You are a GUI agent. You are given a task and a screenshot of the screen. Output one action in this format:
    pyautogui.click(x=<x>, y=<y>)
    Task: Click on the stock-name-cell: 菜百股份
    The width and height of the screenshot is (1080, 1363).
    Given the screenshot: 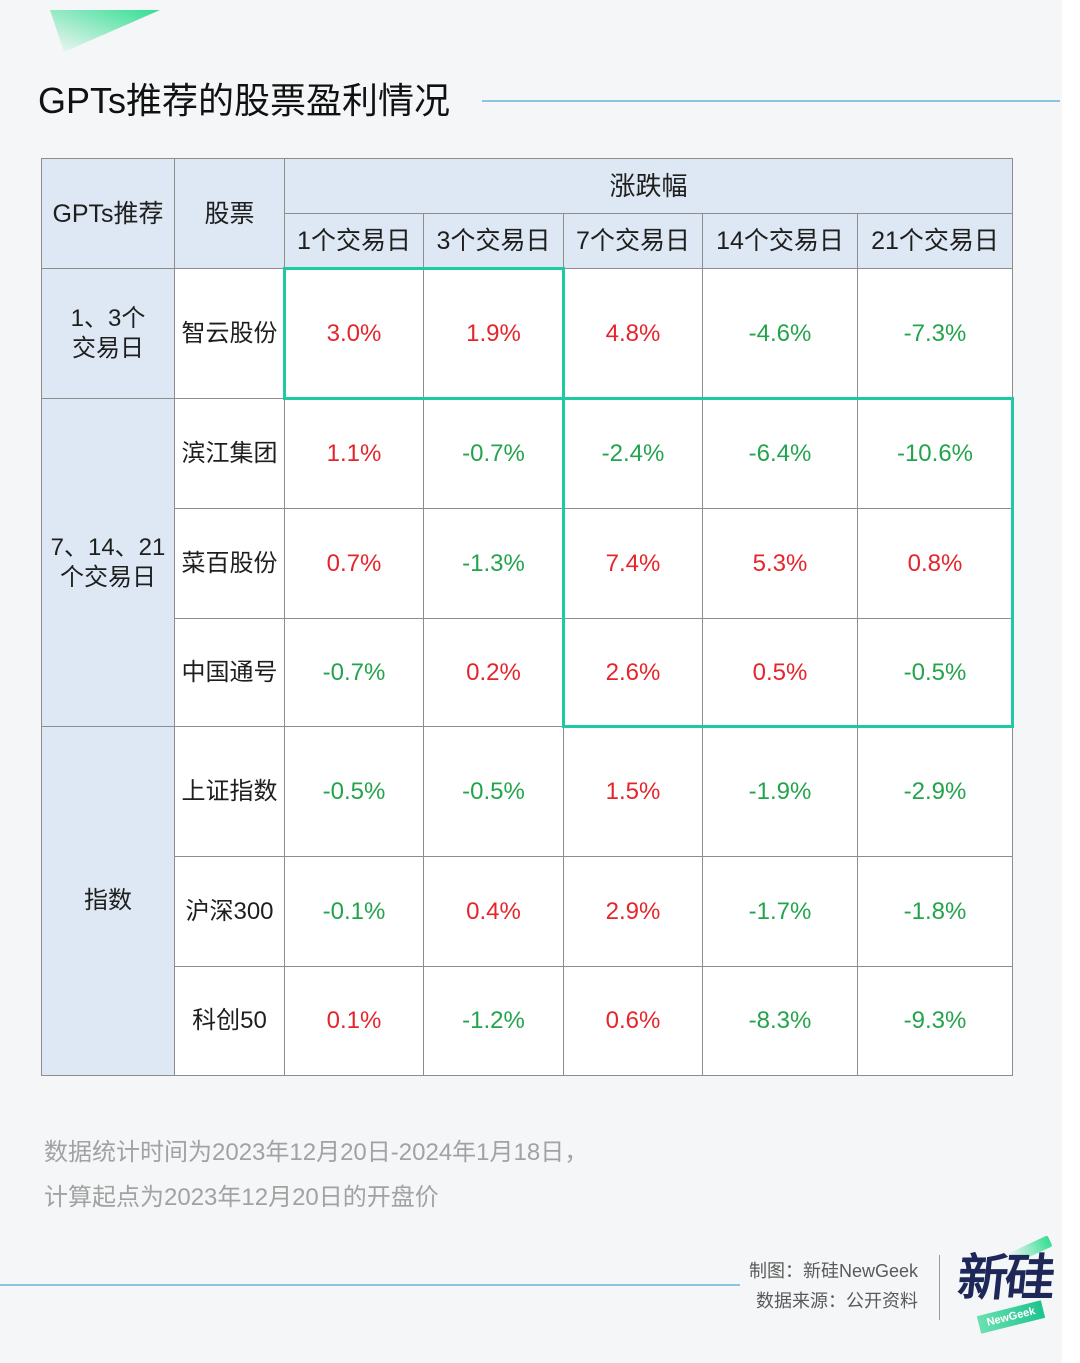 What is the action you would take?
    pyautogui.click(x=229, y=563)
    